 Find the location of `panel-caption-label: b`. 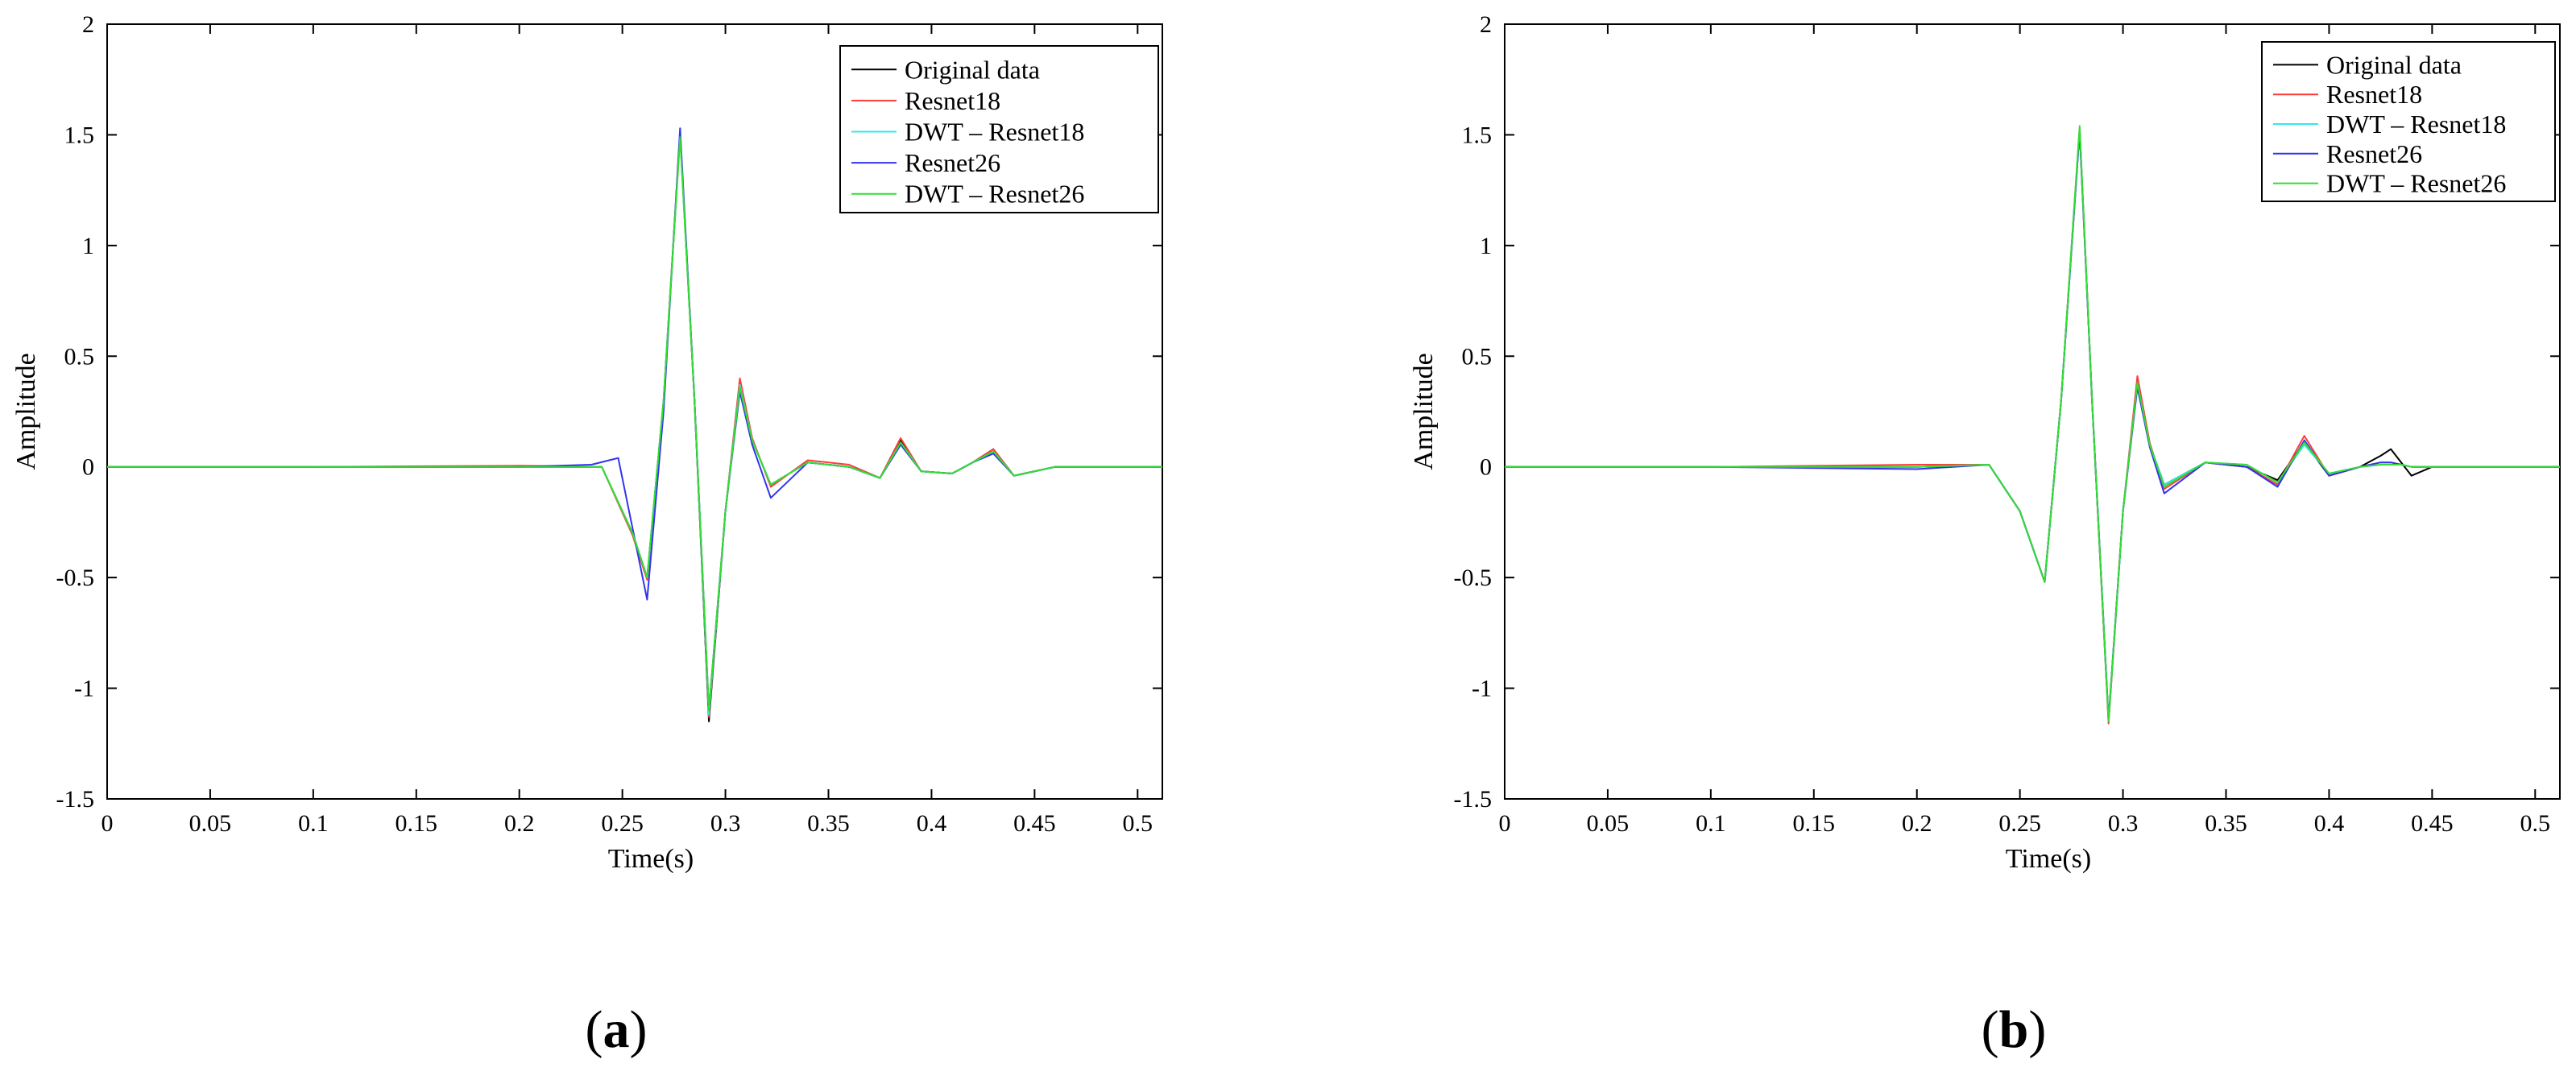

panel-caption-label: b is located at coordinates (2014, 1029).